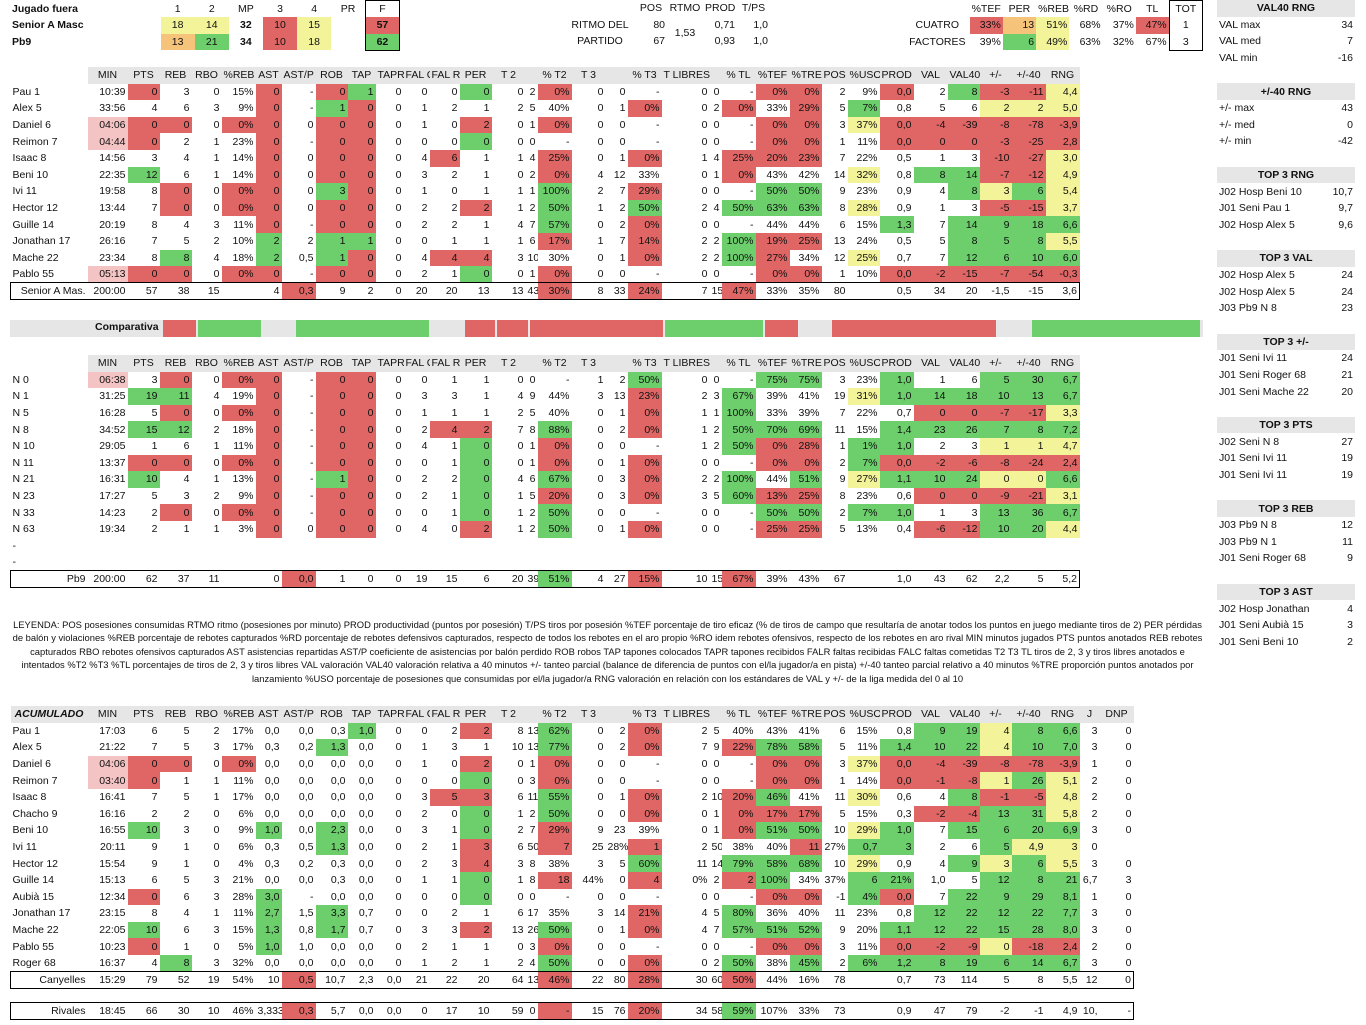 The width and height of the screenshot is (1366, 1025). What do you see at coordinates (805, 141) in the screenshot?
I see `stat-cell: 0%` at bounding box center [805, 141].